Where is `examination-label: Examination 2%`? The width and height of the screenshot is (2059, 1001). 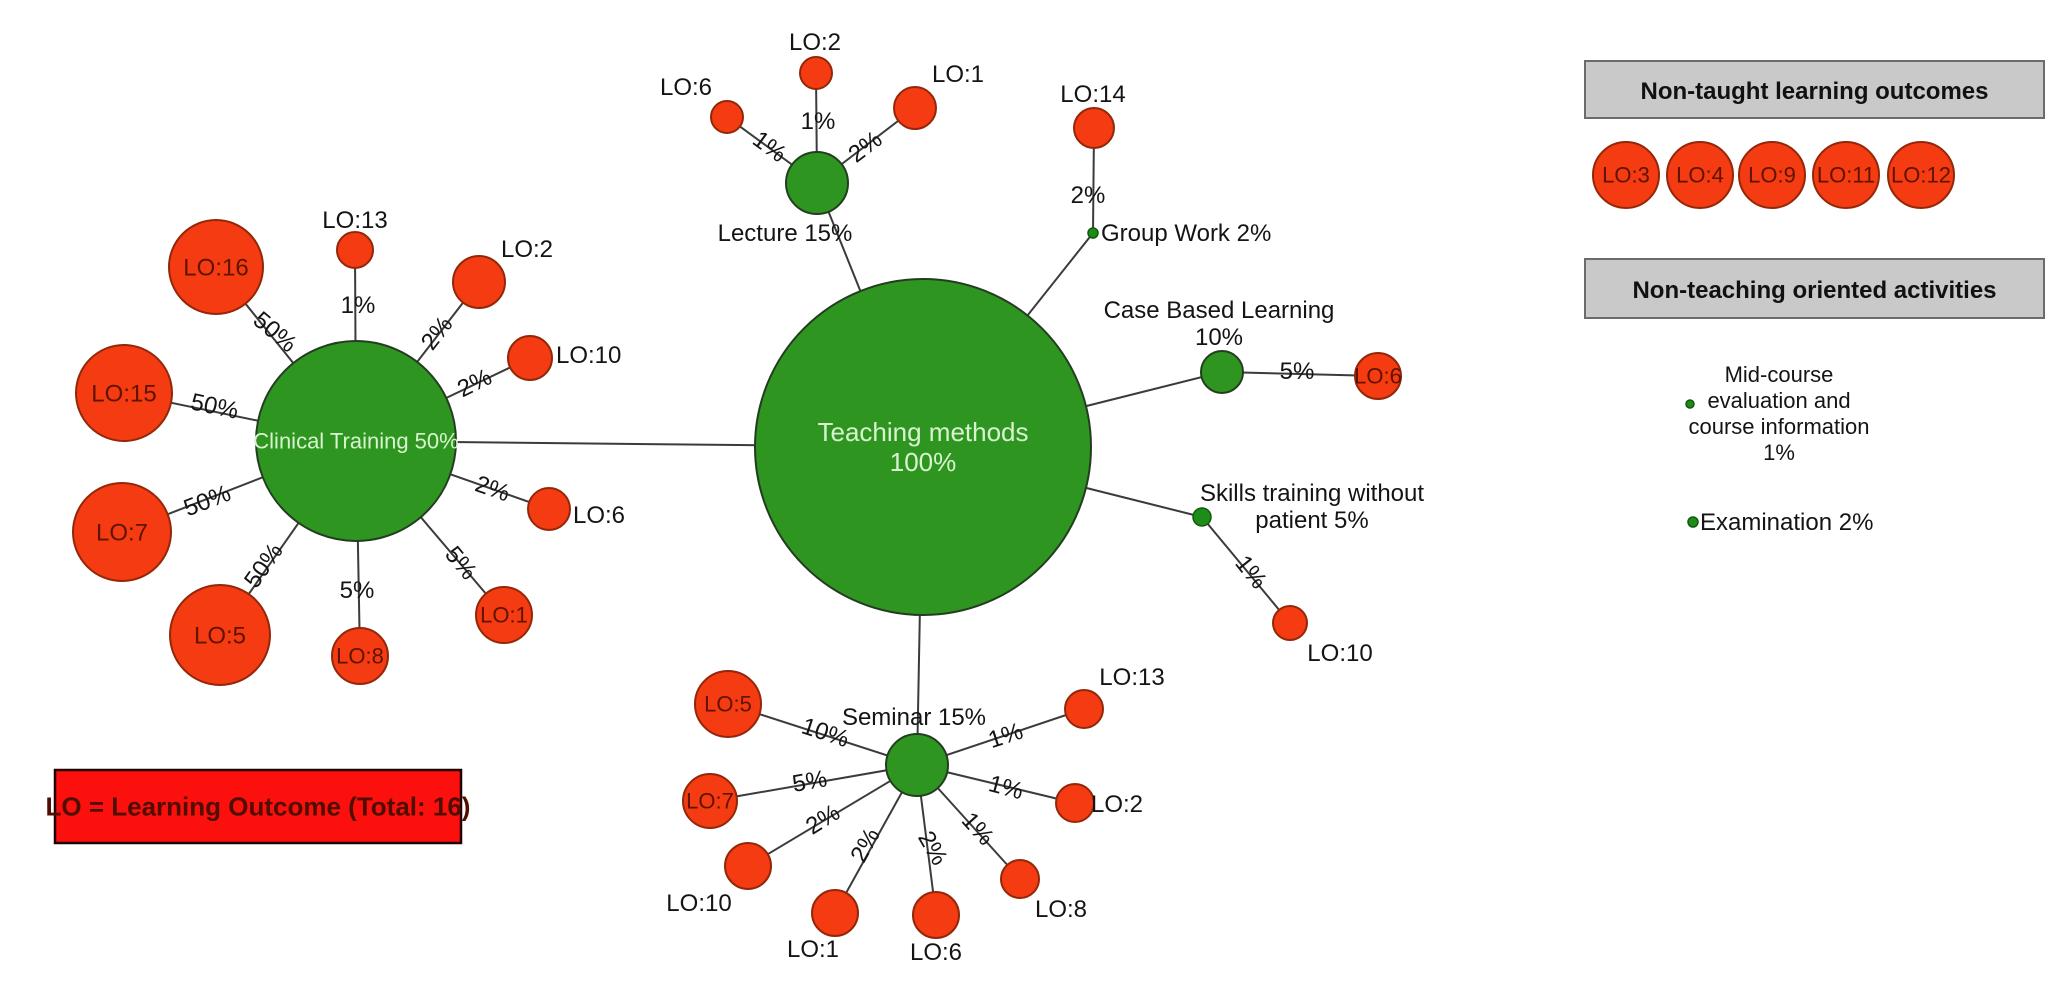
examination-label: Examination 2% is located at coordinates (1786, 522).